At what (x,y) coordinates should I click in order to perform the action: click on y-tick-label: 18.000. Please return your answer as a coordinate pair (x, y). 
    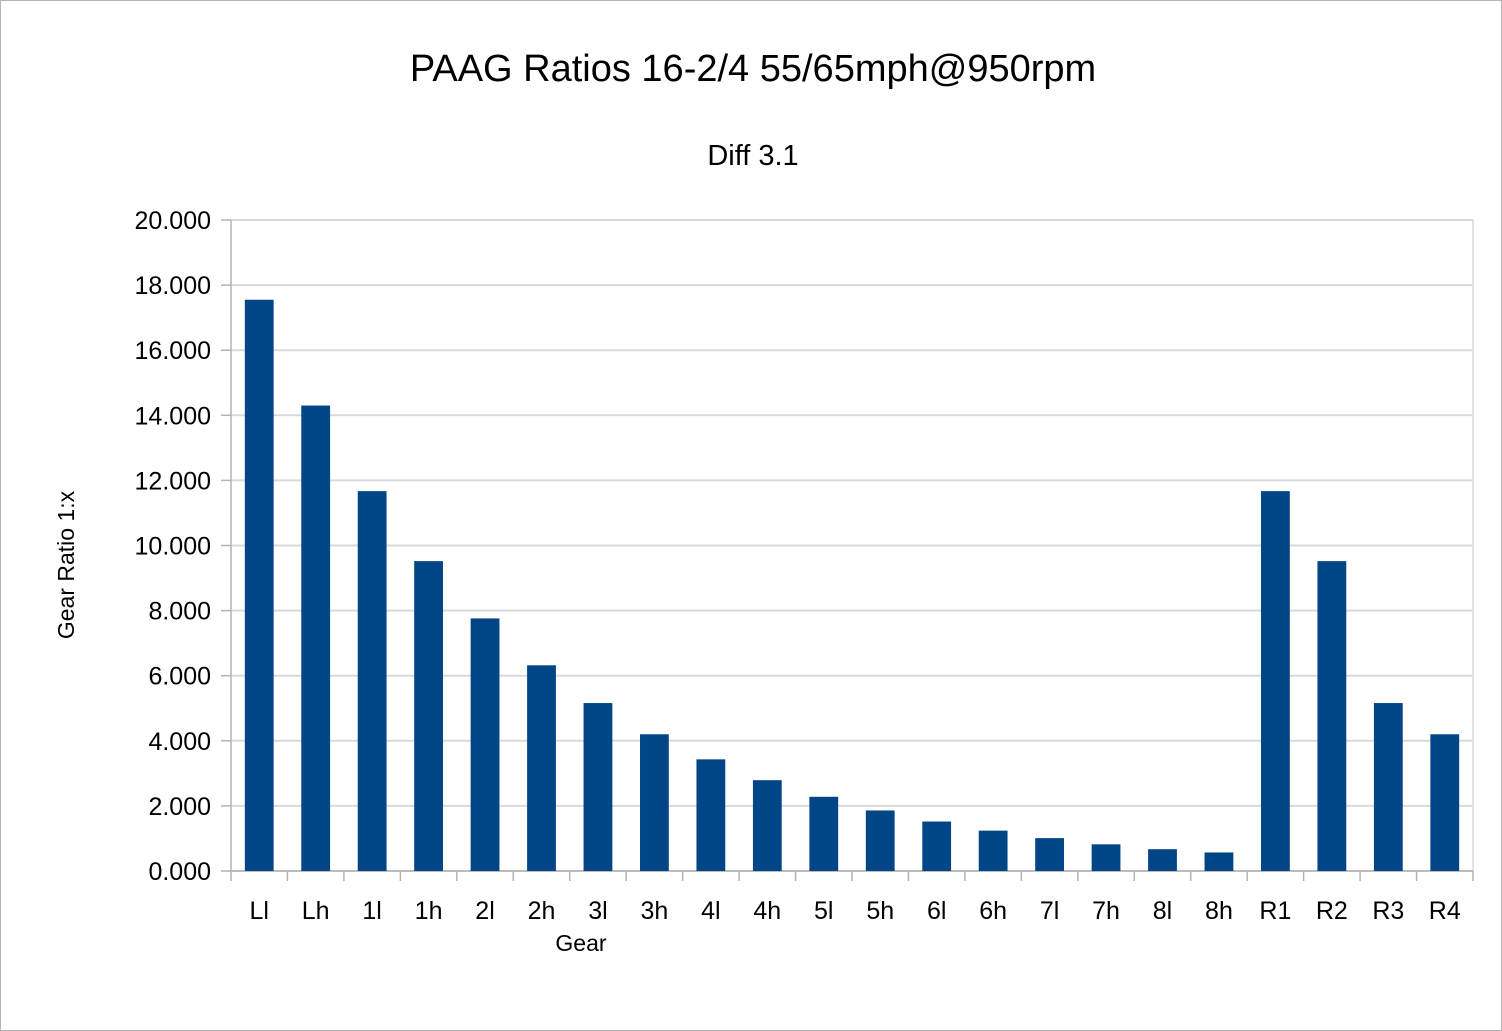
    Looking at the image, I should click on (173, 286).